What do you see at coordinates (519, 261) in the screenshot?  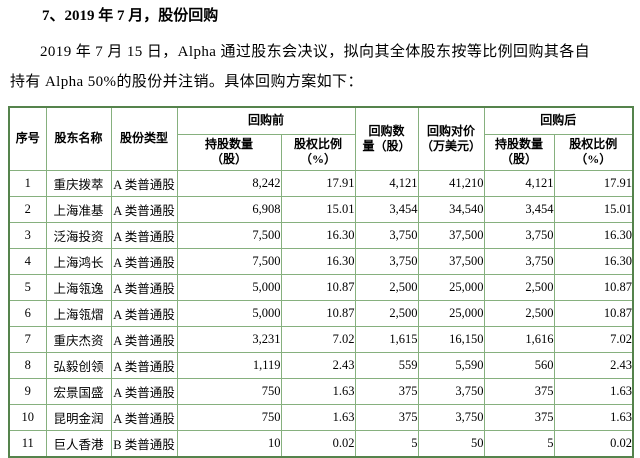 I see `cell-after_qty: 3,750` at bounding box center [519, 261].